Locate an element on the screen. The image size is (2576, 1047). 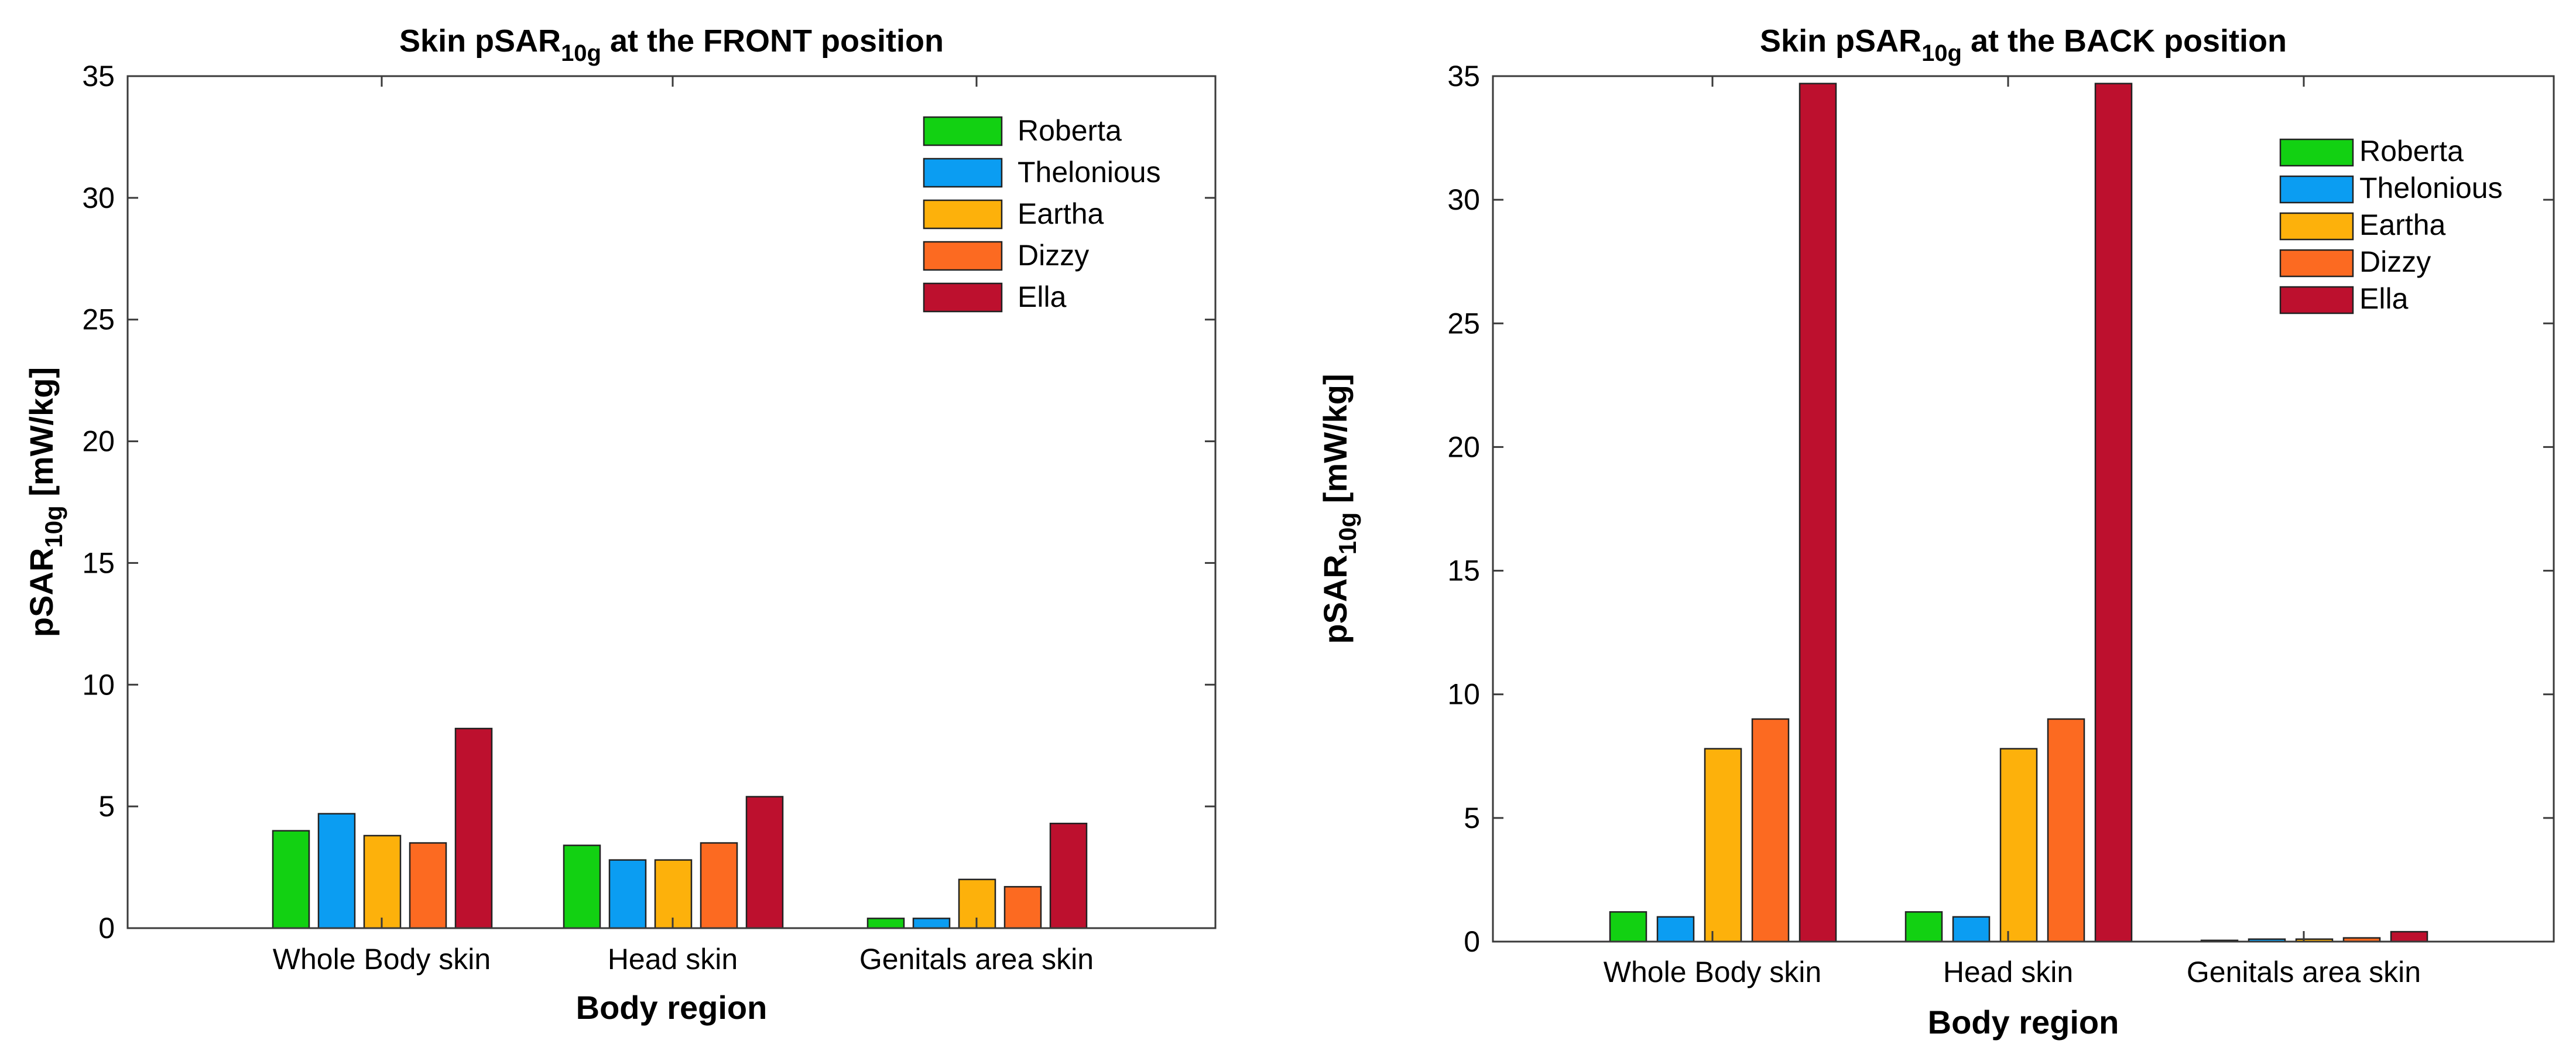
chart-title: Skin pSAR10g at the BACK position is located at coordinates (2023, 44).